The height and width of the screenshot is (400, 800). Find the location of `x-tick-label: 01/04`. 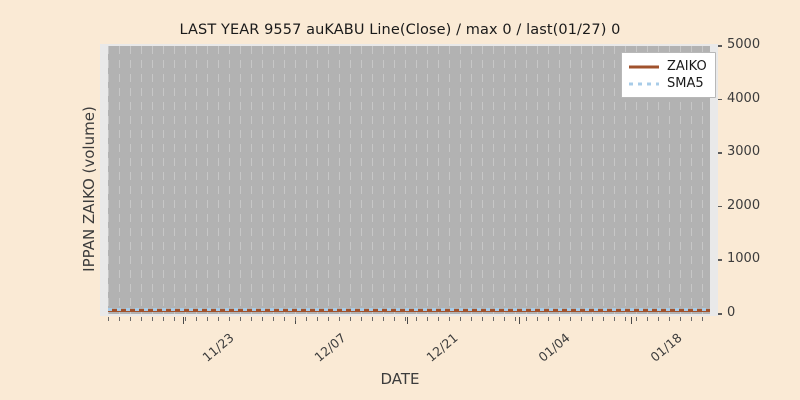

x-tick-label: 01/04 is located at coordinates (554, 347).